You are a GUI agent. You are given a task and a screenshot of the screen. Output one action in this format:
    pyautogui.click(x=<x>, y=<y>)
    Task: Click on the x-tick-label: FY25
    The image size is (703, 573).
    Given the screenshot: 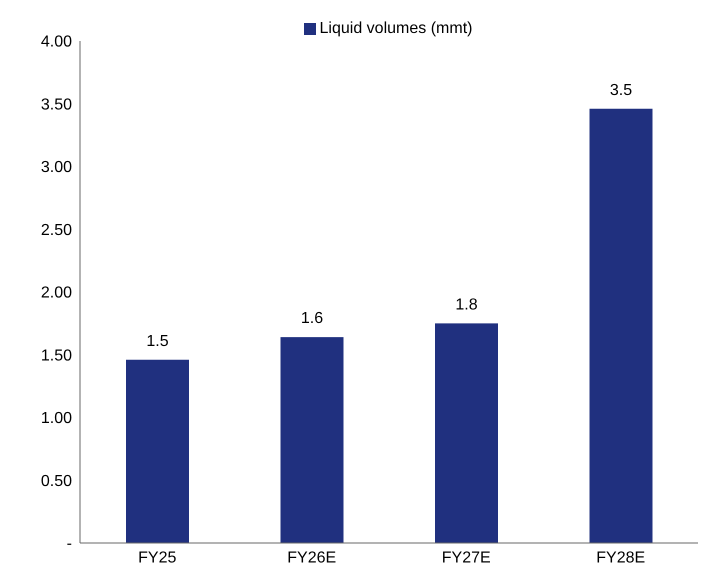 What is the action you would take?
    pyautogui.click(x=157, y=557)
    